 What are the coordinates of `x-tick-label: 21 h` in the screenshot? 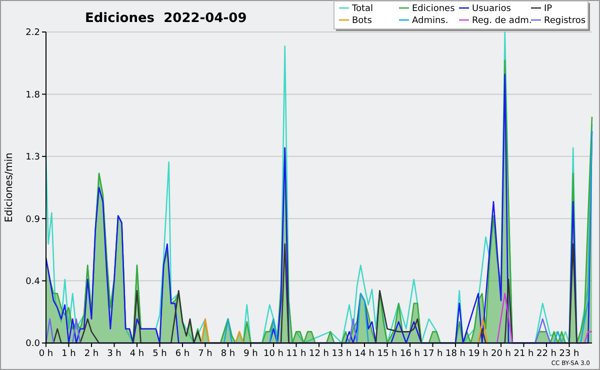 It's located at (524, 354).